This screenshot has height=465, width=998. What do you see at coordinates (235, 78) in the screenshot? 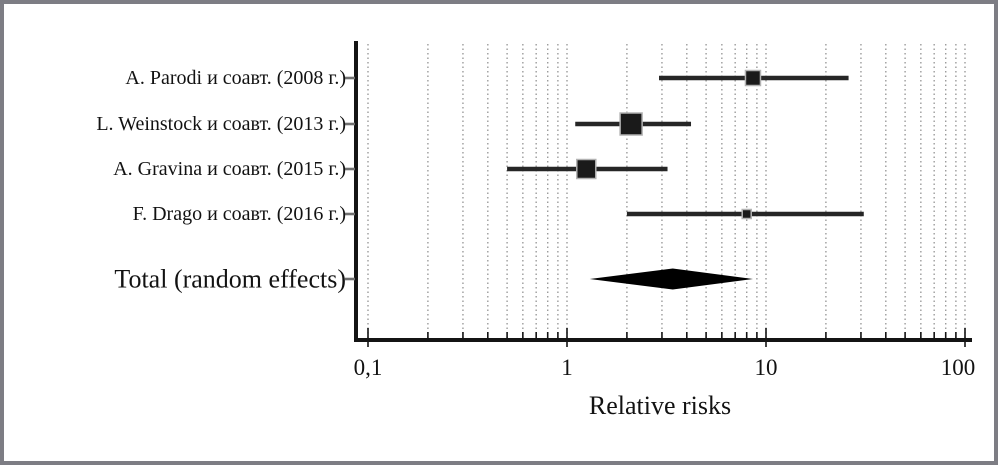
I see `study-label: A. Parodi и соавт. (2008 г.)` at bounding box center [235, 78].